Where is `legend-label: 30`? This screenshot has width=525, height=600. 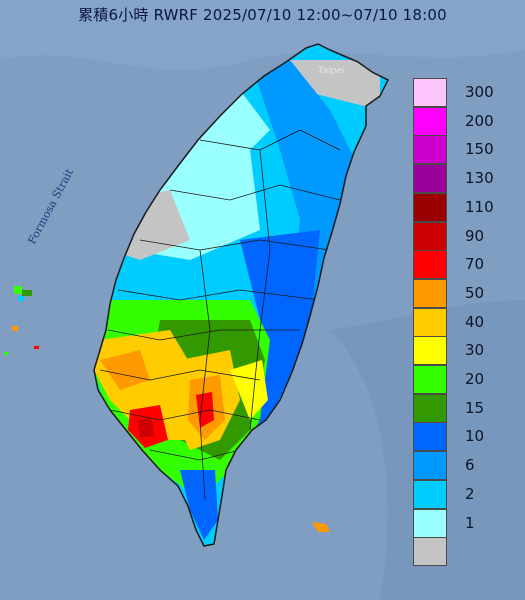
legend-label: 30 is located at coordinates (475, 350).